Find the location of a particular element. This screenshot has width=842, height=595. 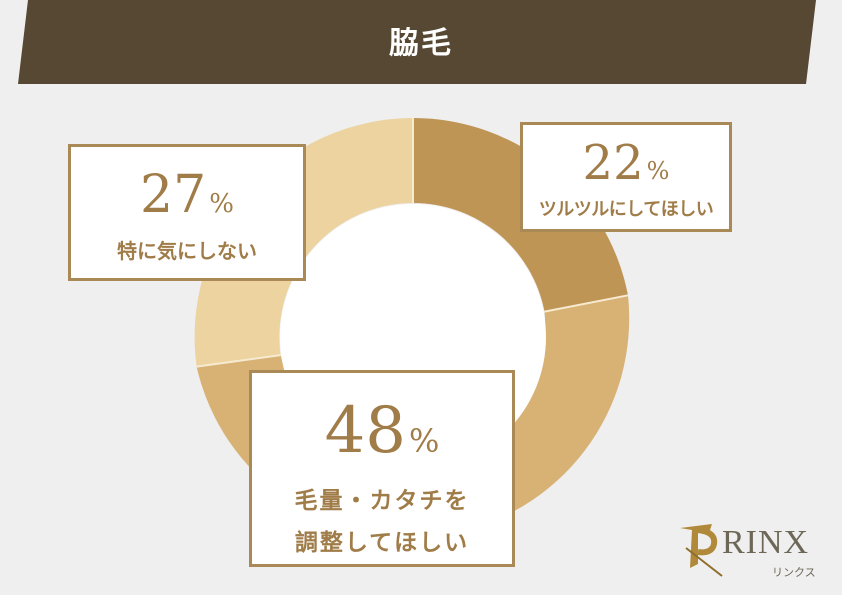

rinx-logo: RINX リンクス is located at coordinates (751, 550).